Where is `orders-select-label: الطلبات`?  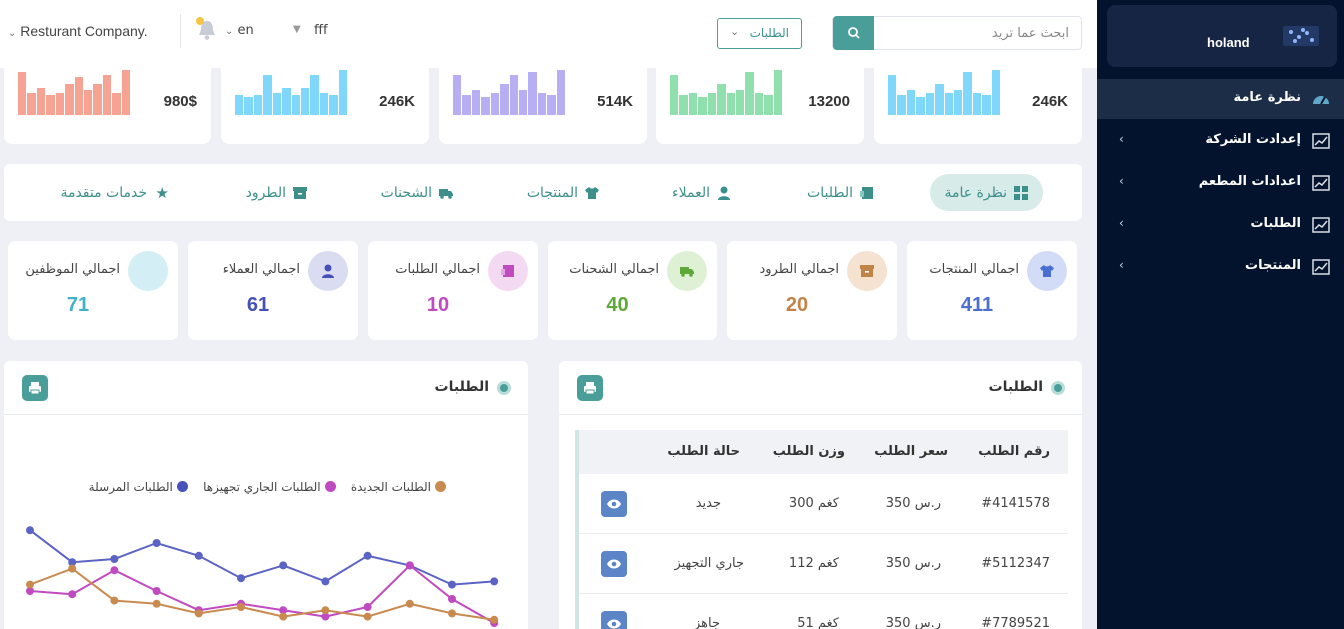
orders-select-label: الطلبات is located at coordinates (769, 33).